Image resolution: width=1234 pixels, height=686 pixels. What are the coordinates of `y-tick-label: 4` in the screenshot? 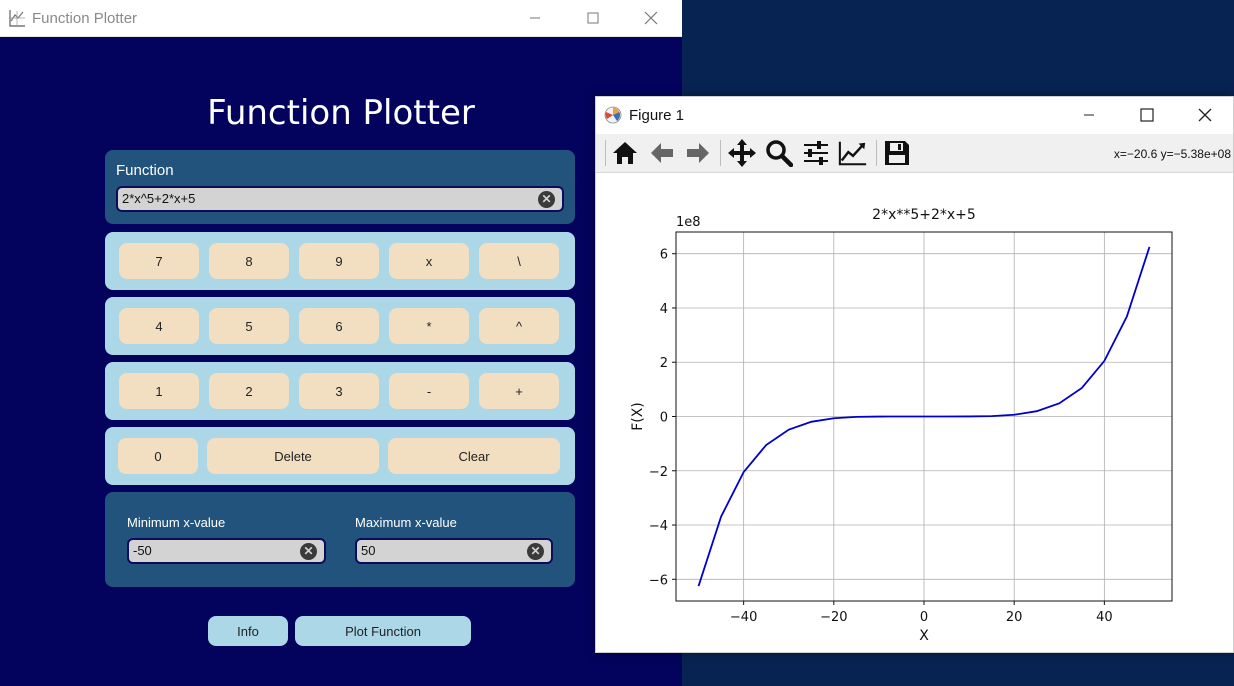 It's located at (664, 309).